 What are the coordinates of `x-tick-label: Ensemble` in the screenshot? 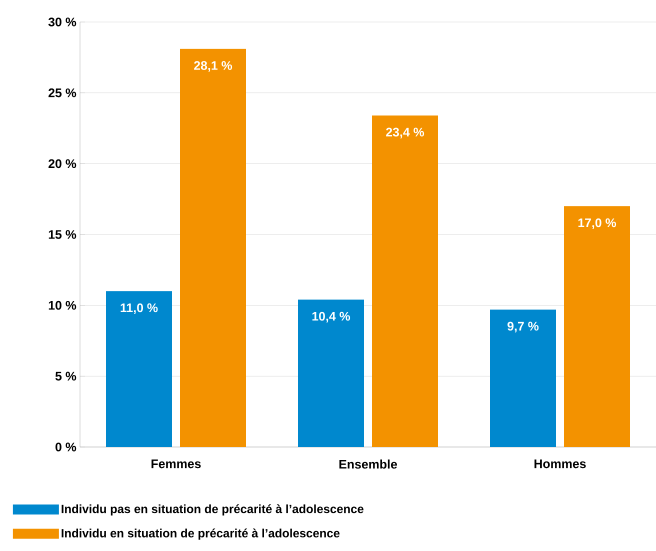 It's located at (368, 464).